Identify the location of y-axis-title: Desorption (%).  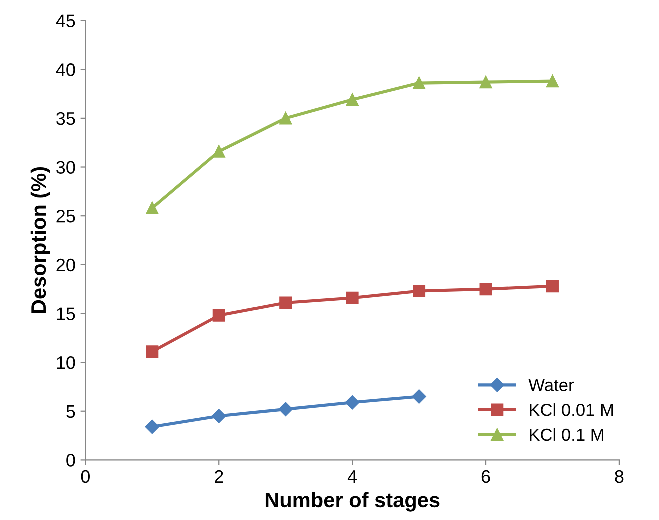
(40, 240).